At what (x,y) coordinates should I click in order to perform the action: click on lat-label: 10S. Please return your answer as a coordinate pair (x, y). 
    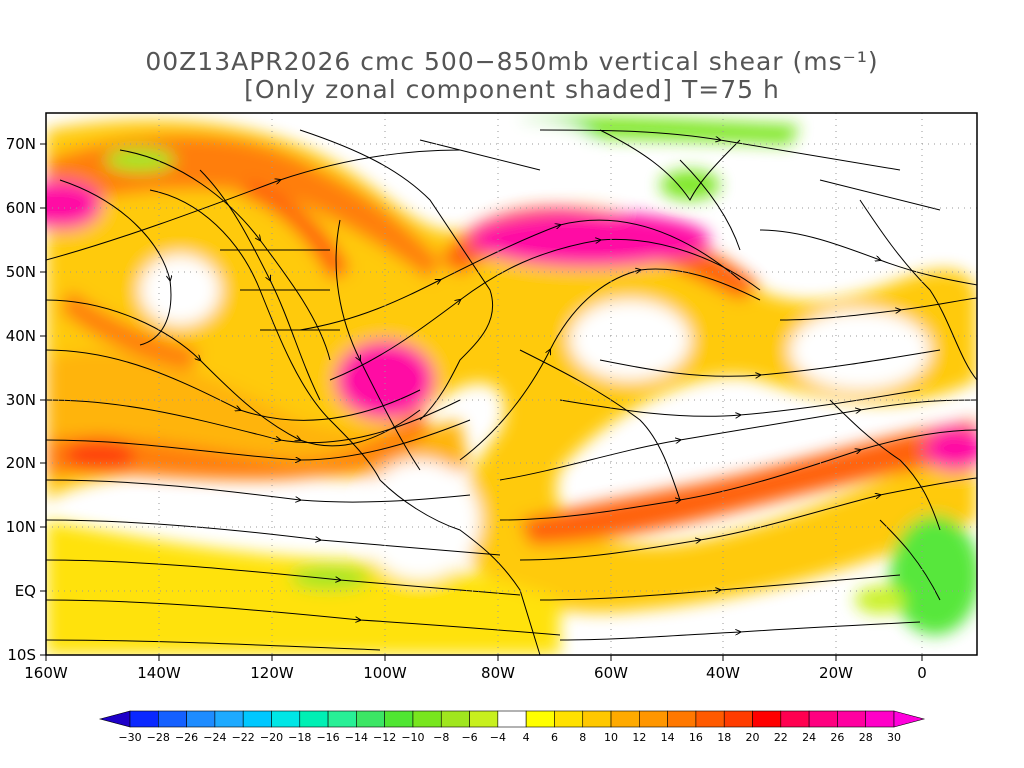
    Looking at the image, I should click on (21, 655).